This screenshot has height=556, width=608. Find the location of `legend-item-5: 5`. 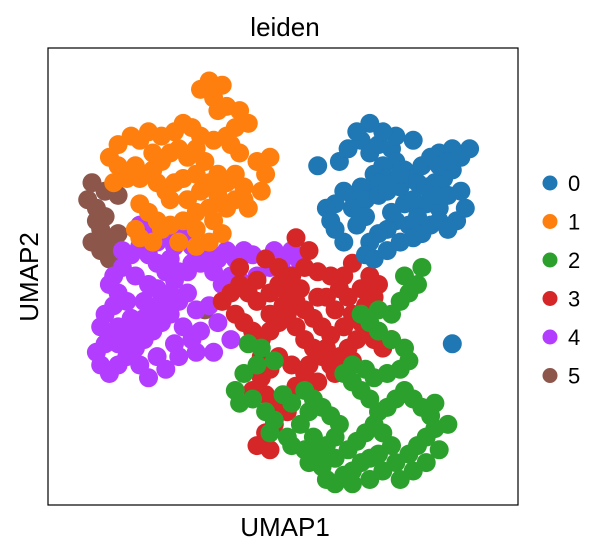

legend-item-5: 5 is located at coordinates (561, 376).